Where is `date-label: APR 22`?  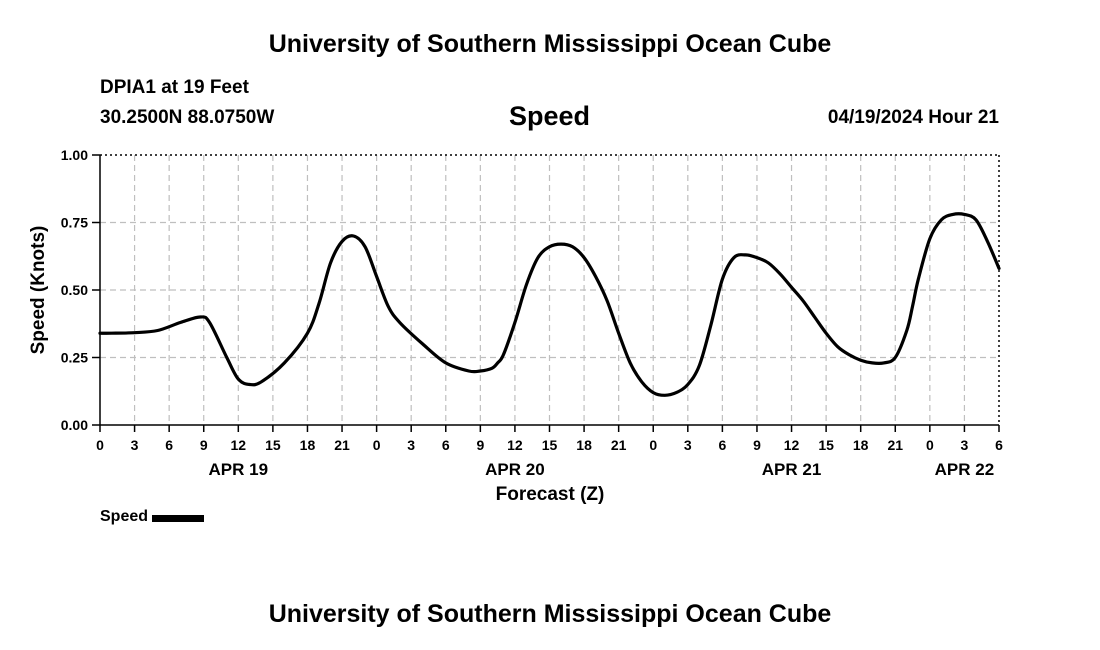 date-label: APR 22 is located at coordinates (965, 469).